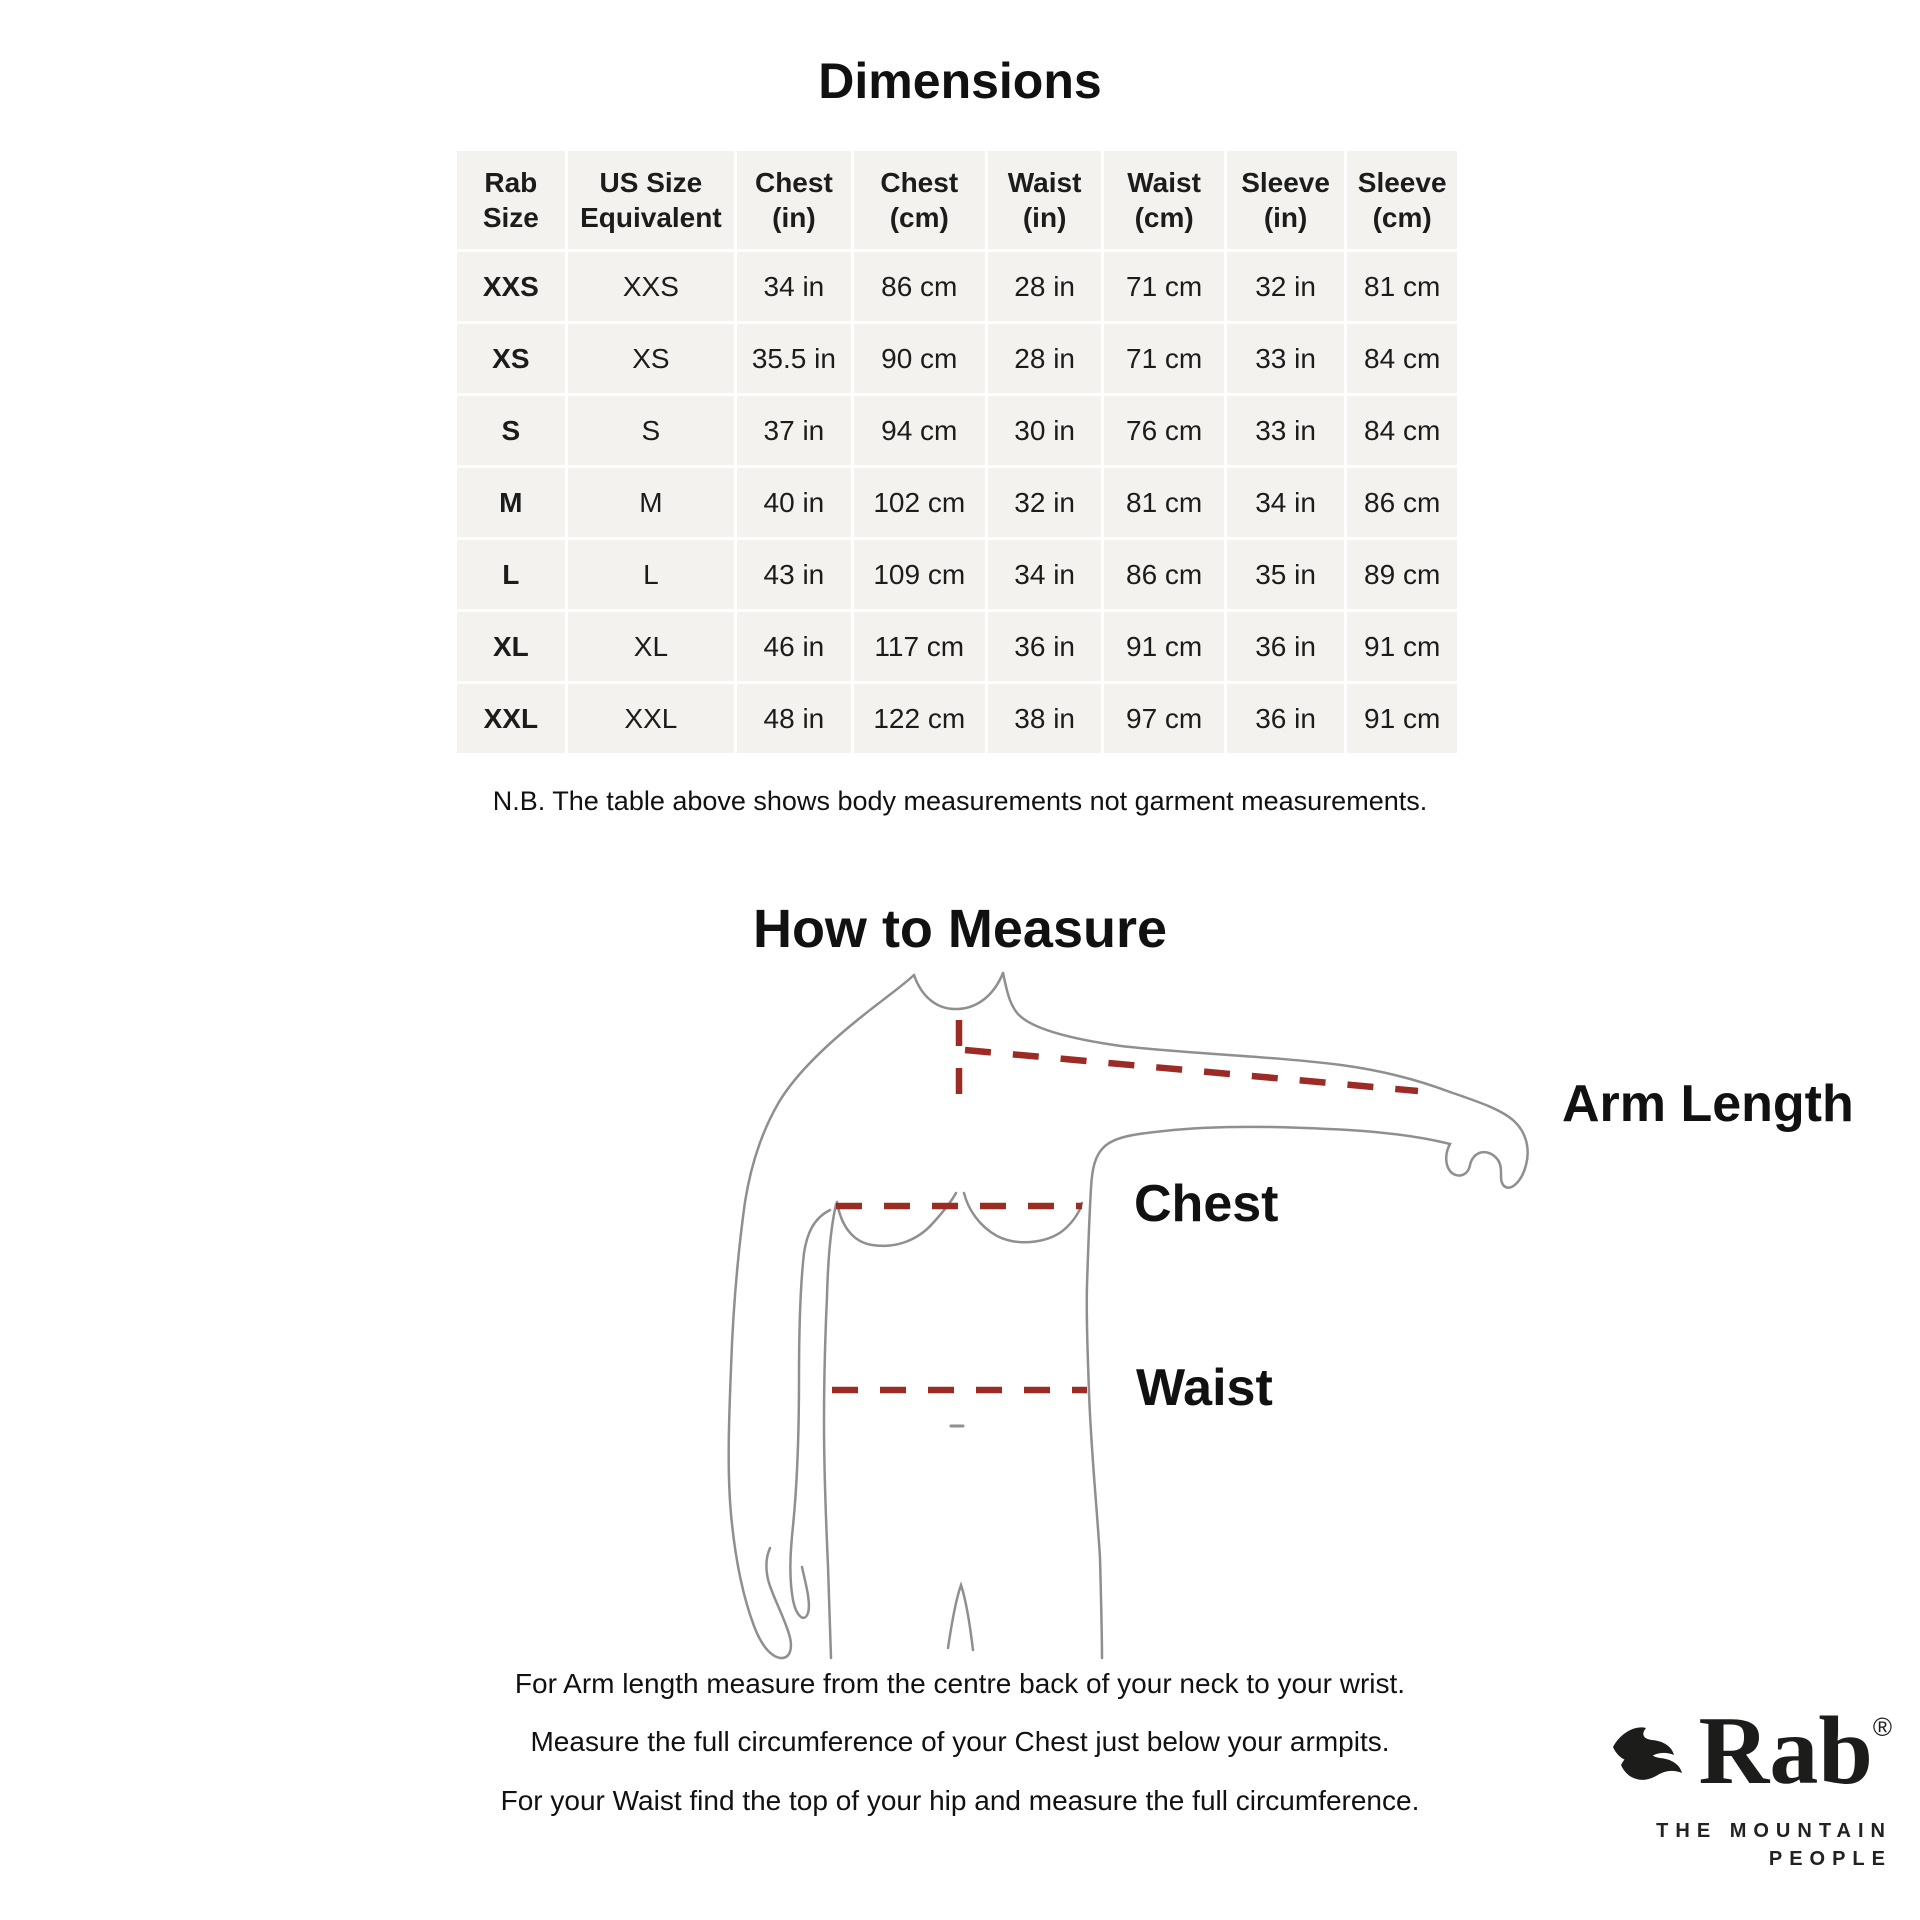  What do you see at coordinates (919, 646) in the screenshot?
I see `table-cell: 117 cm` at bounding box center [919, 646].